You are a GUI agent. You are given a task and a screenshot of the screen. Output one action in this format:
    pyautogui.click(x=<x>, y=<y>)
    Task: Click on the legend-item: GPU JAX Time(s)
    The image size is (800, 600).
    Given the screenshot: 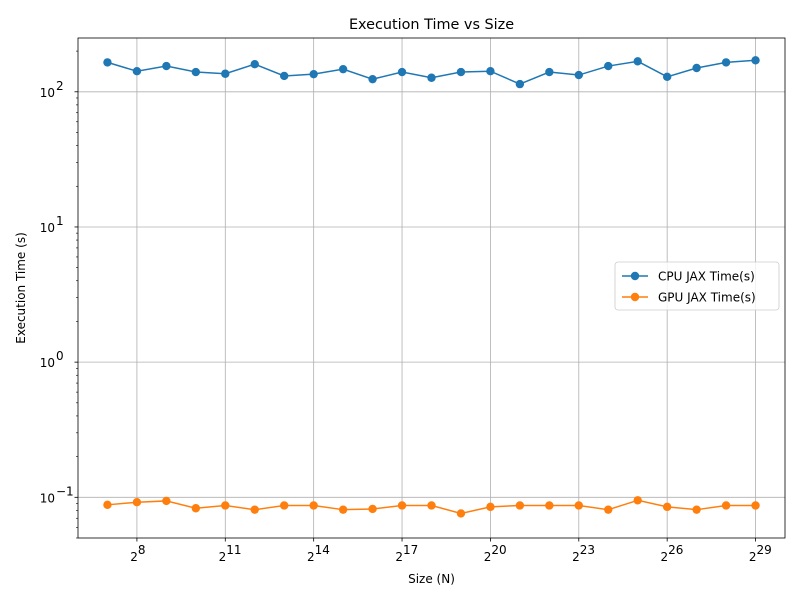 What is the action you would take?
    pyautogui.click(x=689, y=298)
    